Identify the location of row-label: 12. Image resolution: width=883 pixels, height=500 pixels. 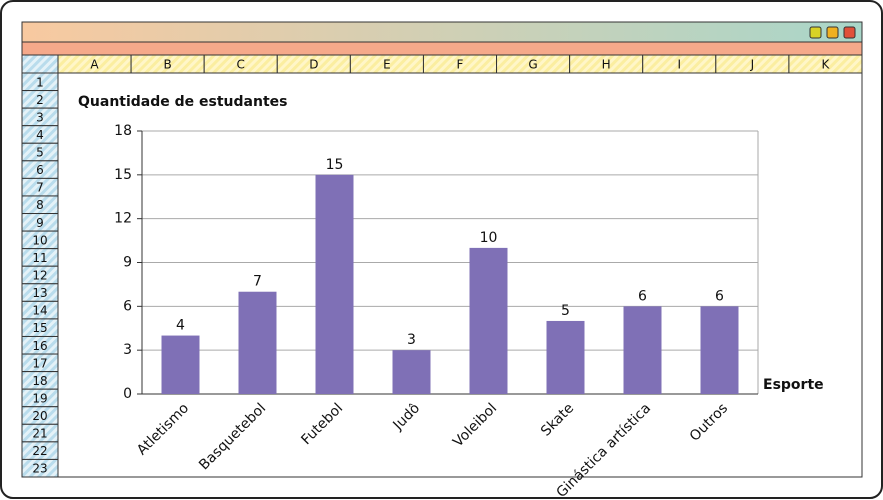
(39, 276).